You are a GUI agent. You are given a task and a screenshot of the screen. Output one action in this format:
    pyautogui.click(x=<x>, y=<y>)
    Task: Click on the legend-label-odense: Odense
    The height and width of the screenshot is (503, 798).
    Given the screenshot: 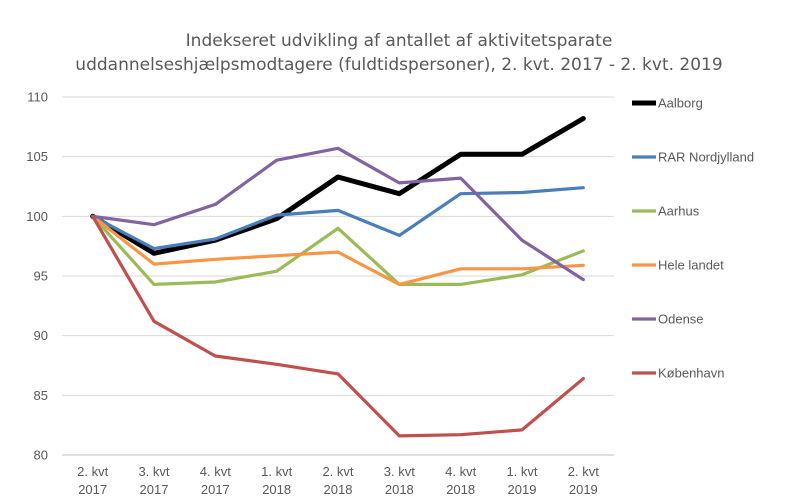 What is the action you would take?
    pyautogui.click(x=681, y=319)
    